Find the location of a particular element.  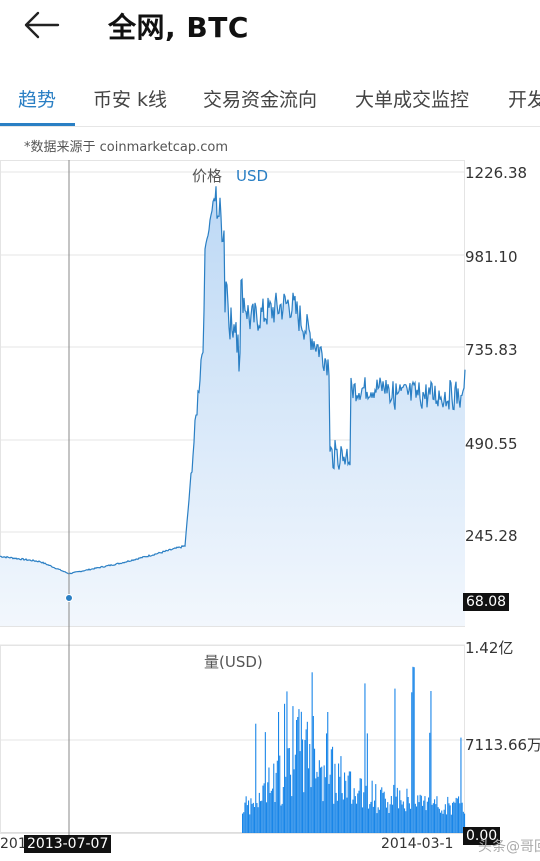

arrow-left-icon is located at coordinates (42, 25).